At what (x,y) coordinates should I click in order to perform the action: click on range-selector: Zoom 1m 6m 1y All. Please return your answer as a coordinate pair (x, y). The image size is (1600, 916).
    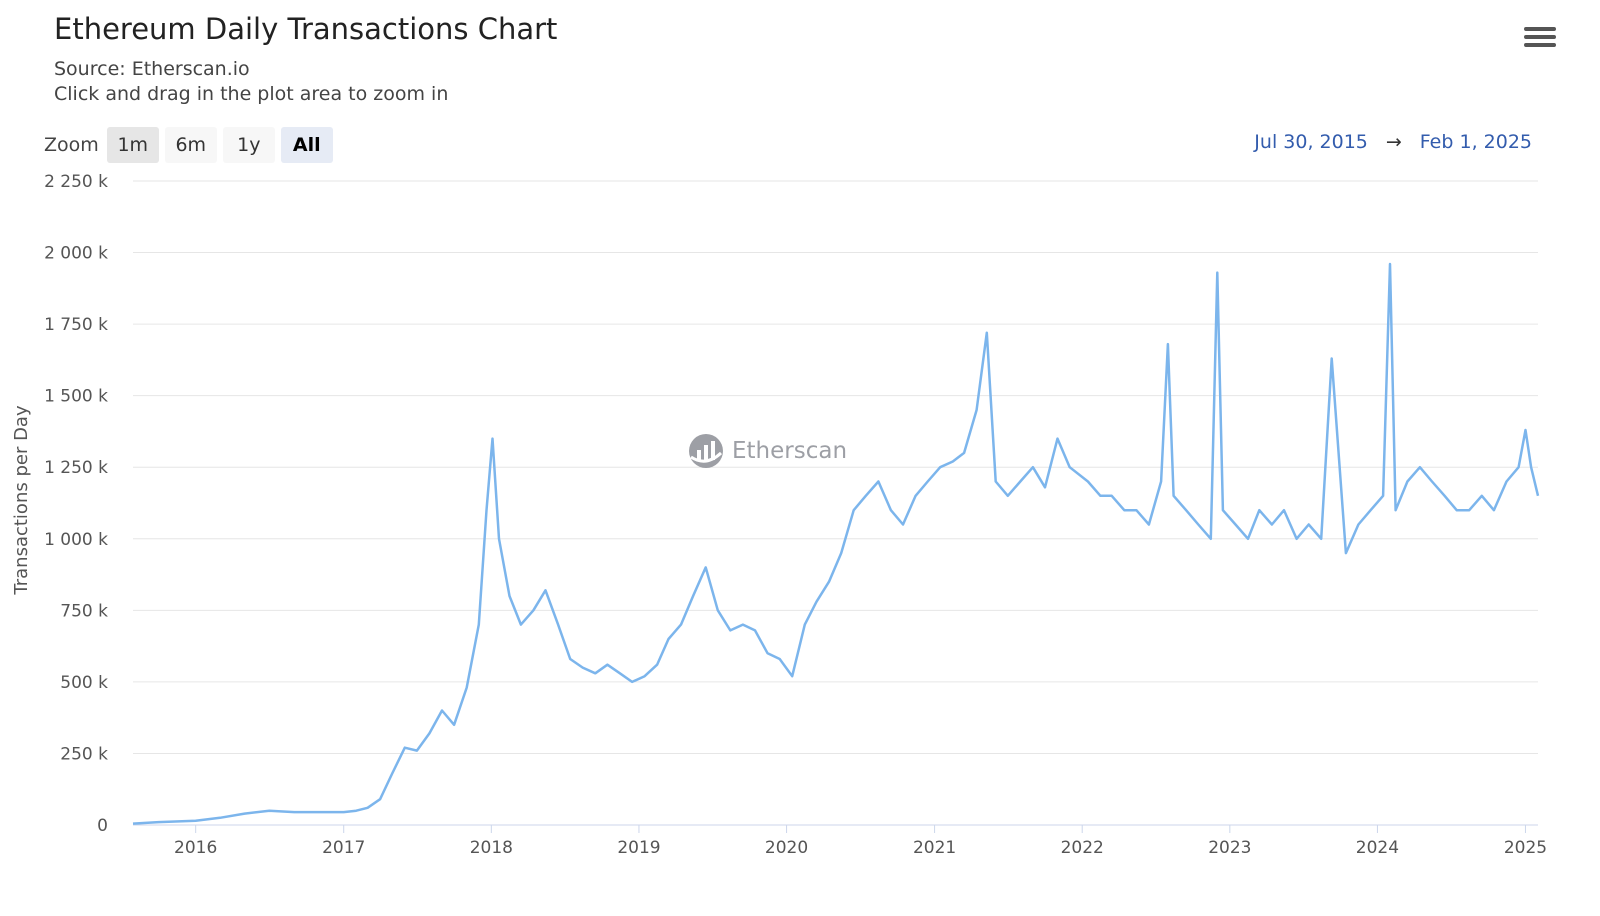
    Looking at the image, I should click on (188, 145).